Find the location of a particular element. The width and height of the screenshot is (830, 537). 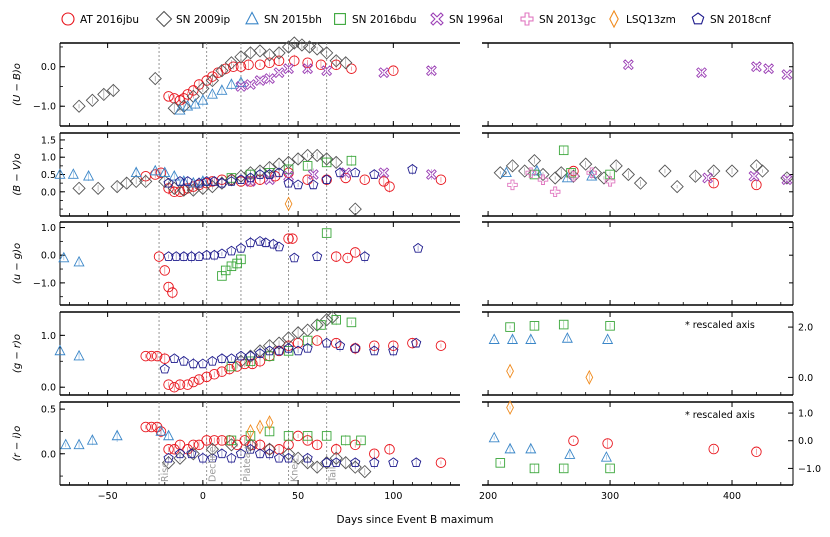

x-tick-label: 0 is located at coordinates (203, 496).